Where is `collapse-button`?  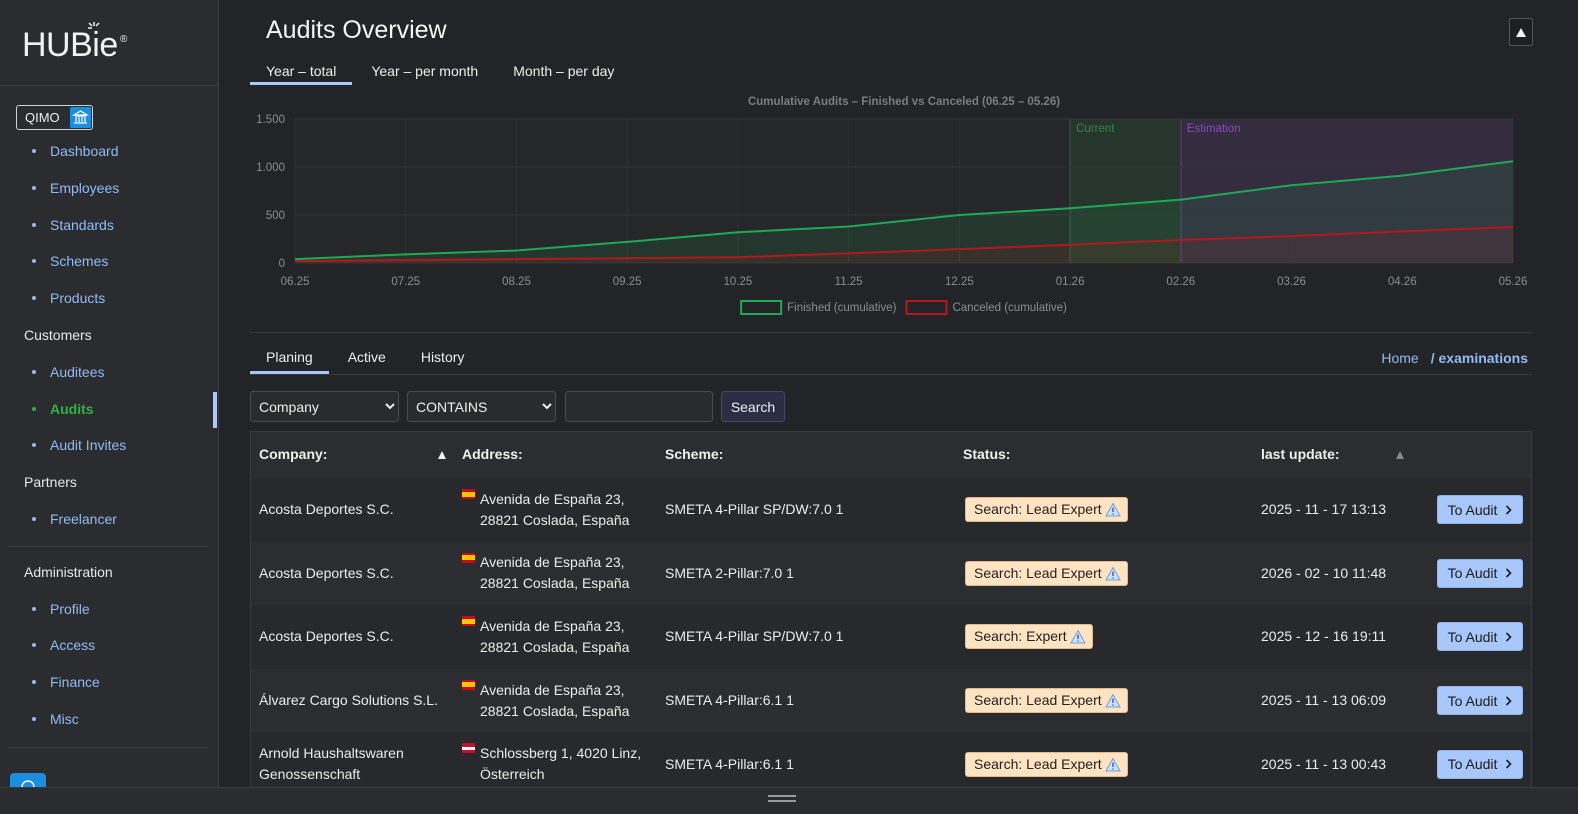 collapse-button is located at coordinates (1521, 32).